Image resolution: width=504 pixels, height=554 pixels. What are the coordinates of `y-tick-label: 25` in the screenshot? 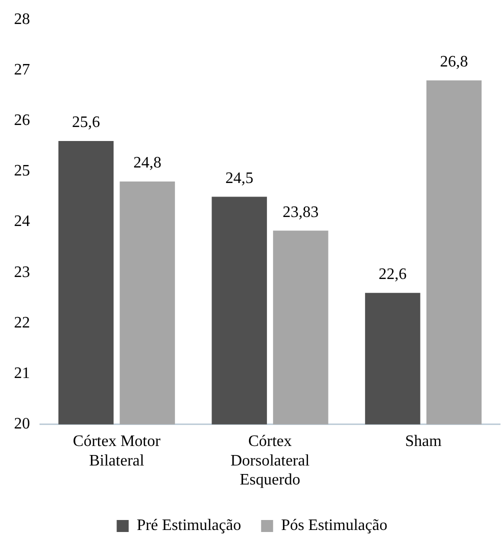 It's located at (22, 171).